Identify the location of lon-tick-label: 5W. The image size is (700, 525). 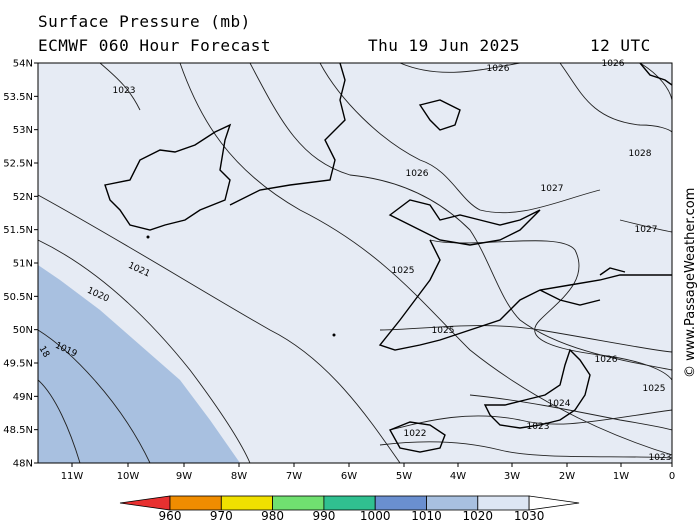
(404, 476).